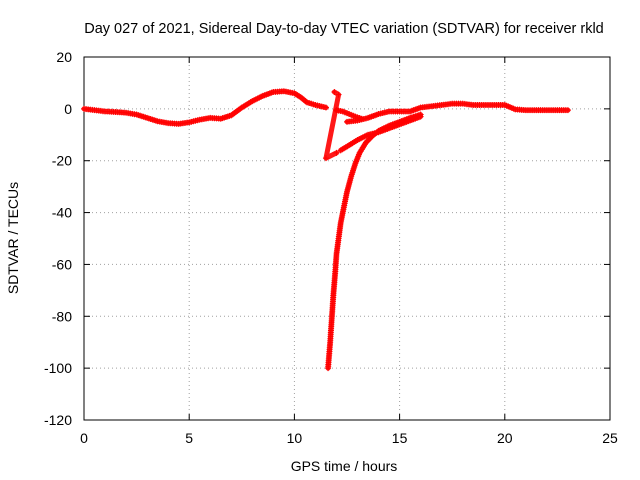 This screenshot has width=640, height=480. Describe the element at coordinates (610, 438) in the screenshot. I see `x-tick-label: 25` at that location.